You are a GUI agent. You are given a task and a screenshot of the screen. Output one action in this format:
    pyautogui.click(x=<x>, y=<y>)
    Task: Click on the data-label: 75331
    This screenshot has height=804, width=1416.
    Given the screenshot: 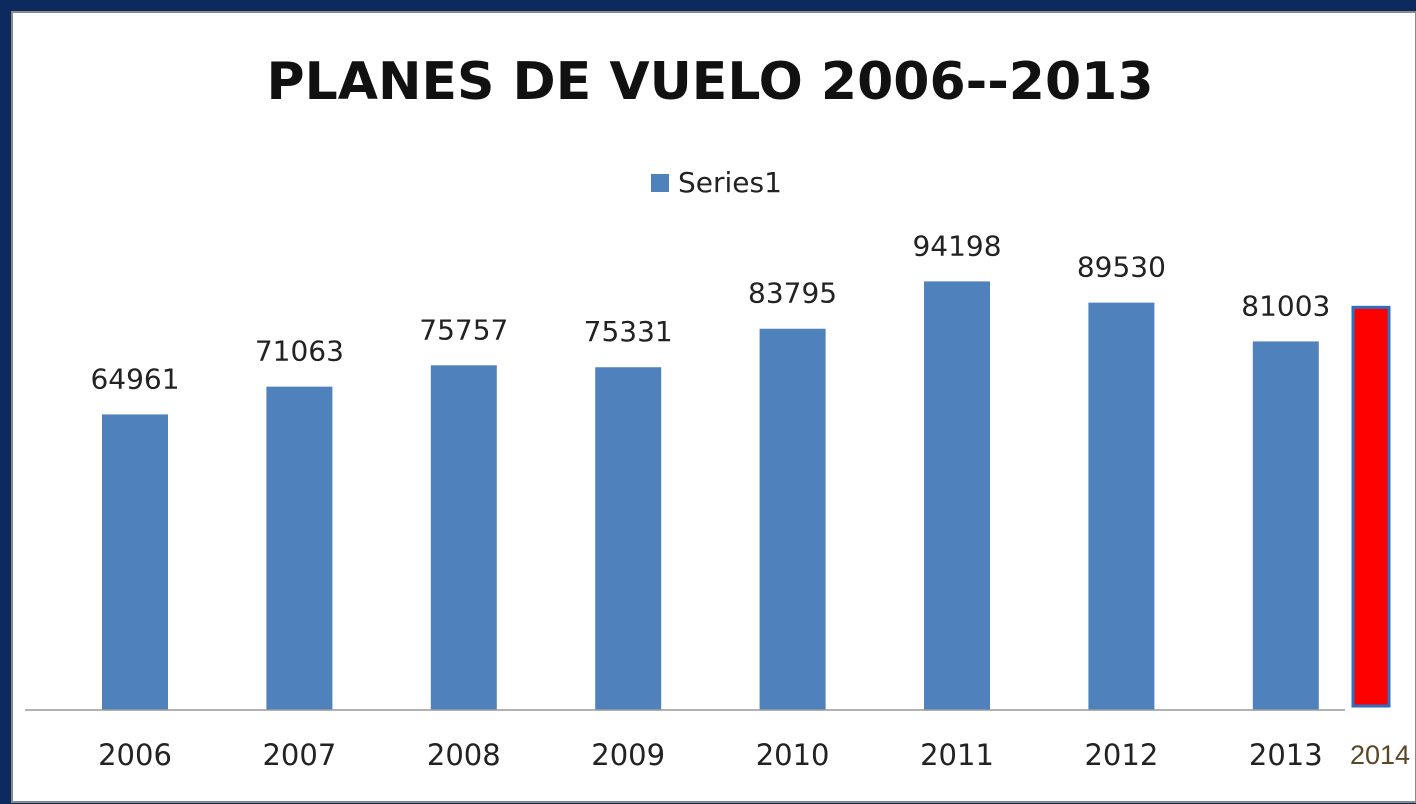 What is the action you would take?
    pyautogui.click(x=628, y=331)
    